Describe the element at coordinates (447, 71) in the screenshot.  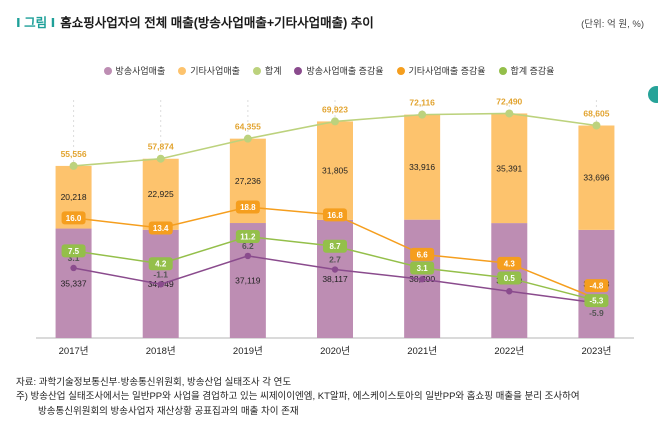
I see `legend-label: 기타사업매출 증감율` at that location.